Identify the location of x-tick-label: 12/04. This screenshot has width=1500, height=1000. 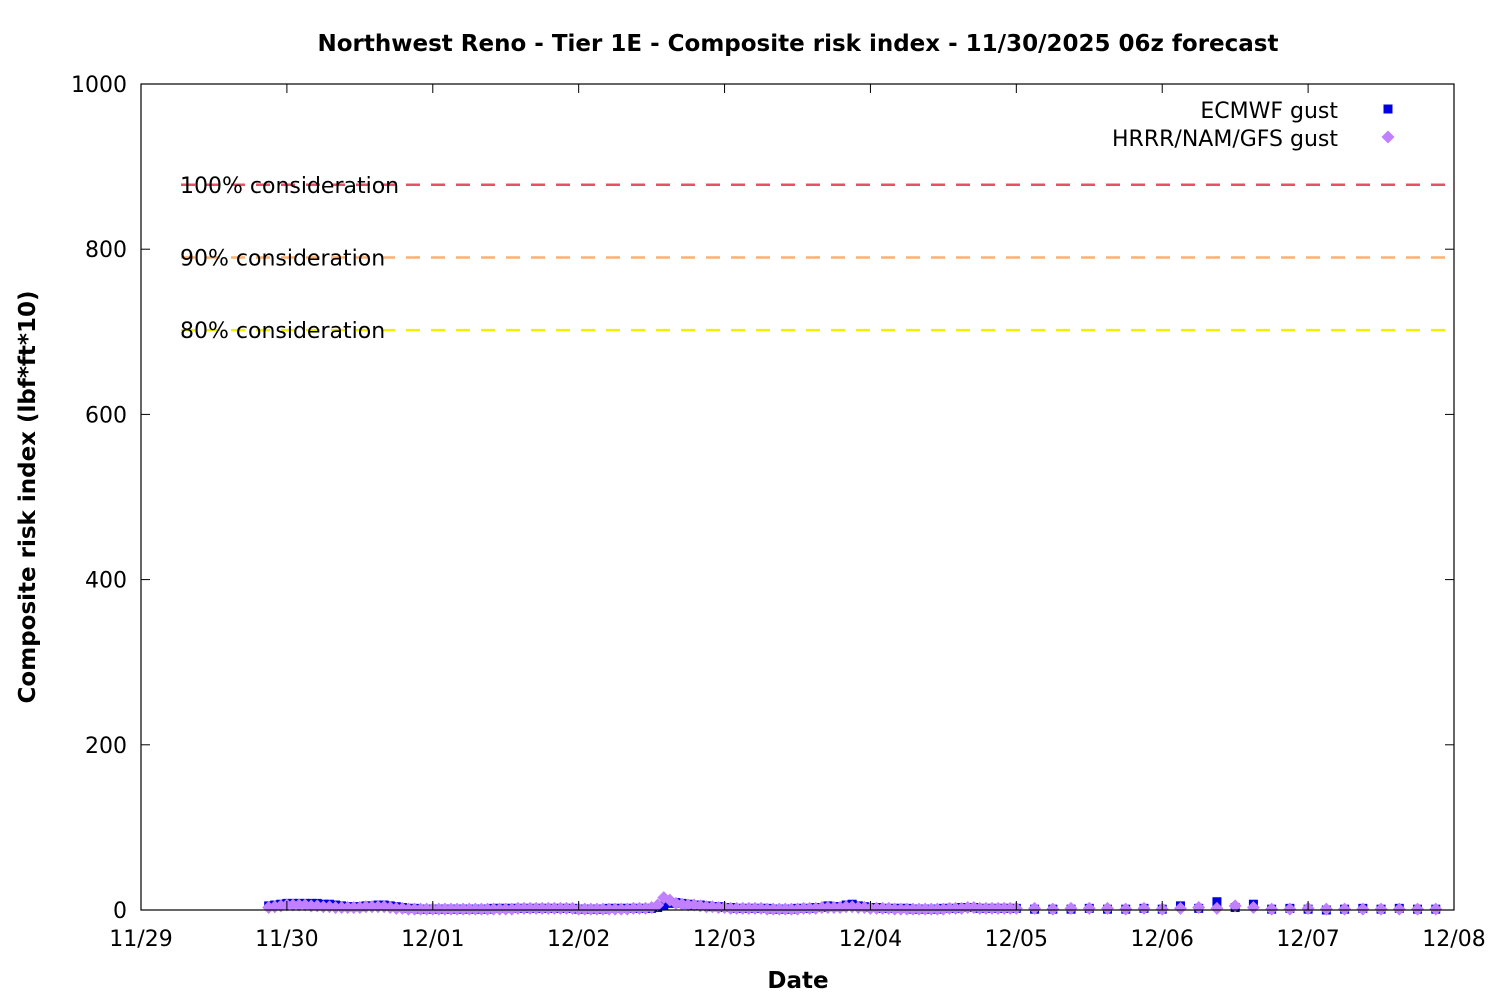
(870, 939).